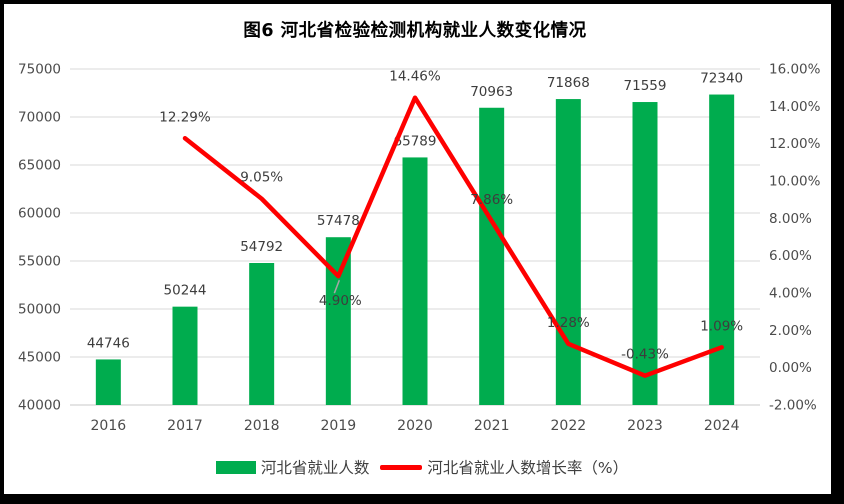 The height and width of the screenshot is (504, 844). Describe the element at coordinates (261, 247) in the screenshot. I see `bar-value-label: 54792` at that location.